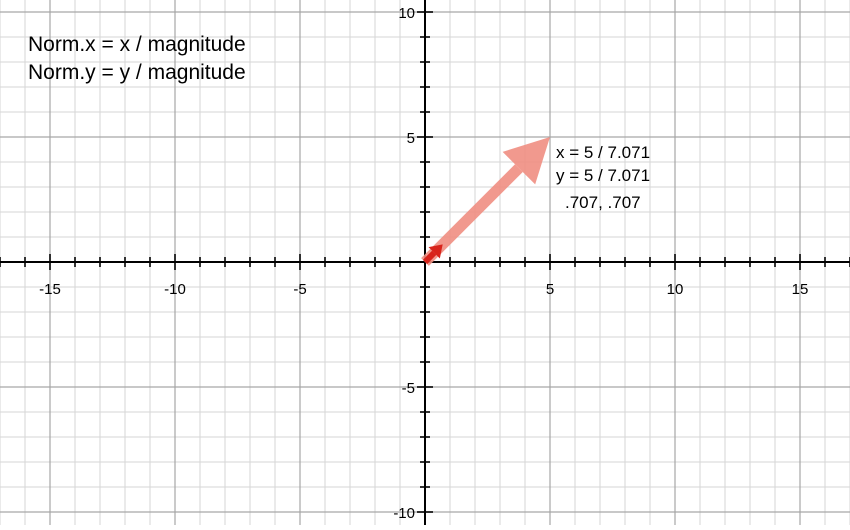 The height and width of the screenshot is (530, 850). Describe the element at coordinates (526, 161) in the screenshot. I see `vector-original-head` at that location.